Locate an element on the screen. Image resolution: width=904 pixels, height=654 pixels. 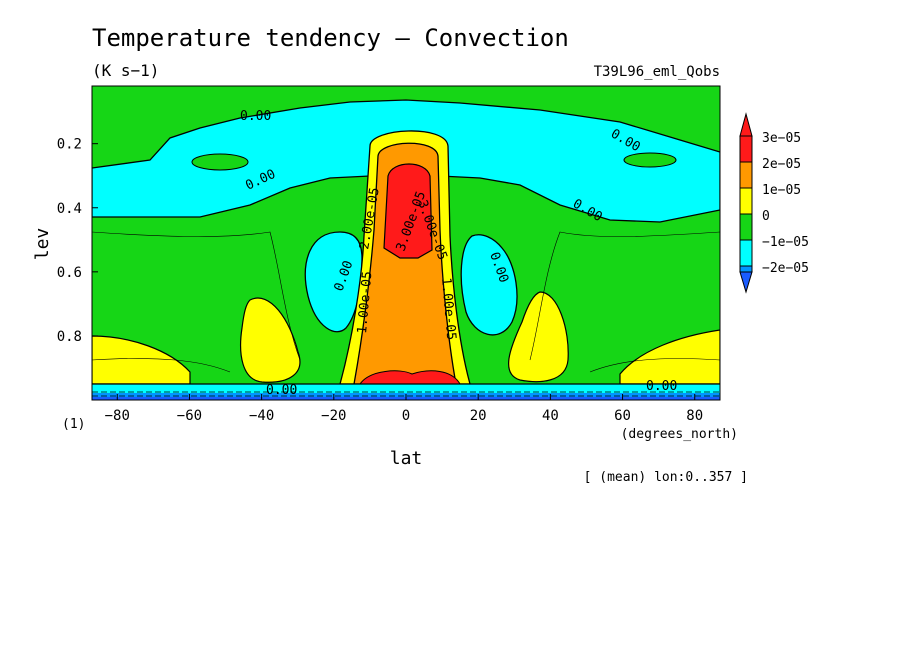
y-tick-label: 0.2 is located at coordinates (69, 145).